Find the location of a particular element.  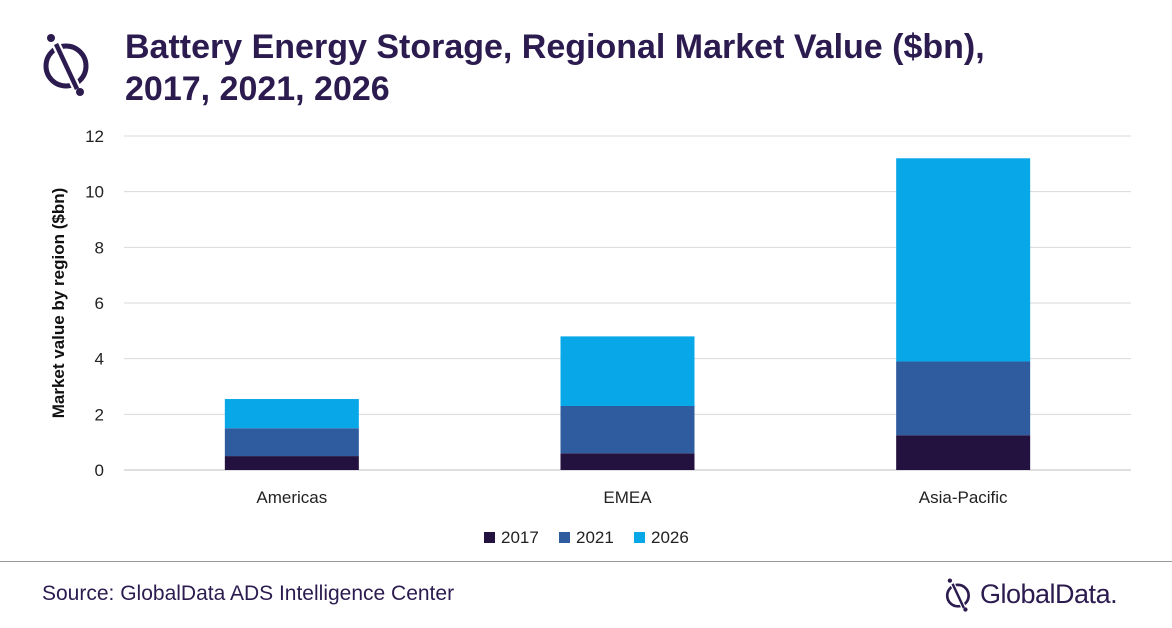

y-tick-label: 10 is located at coordinates (94, 192).